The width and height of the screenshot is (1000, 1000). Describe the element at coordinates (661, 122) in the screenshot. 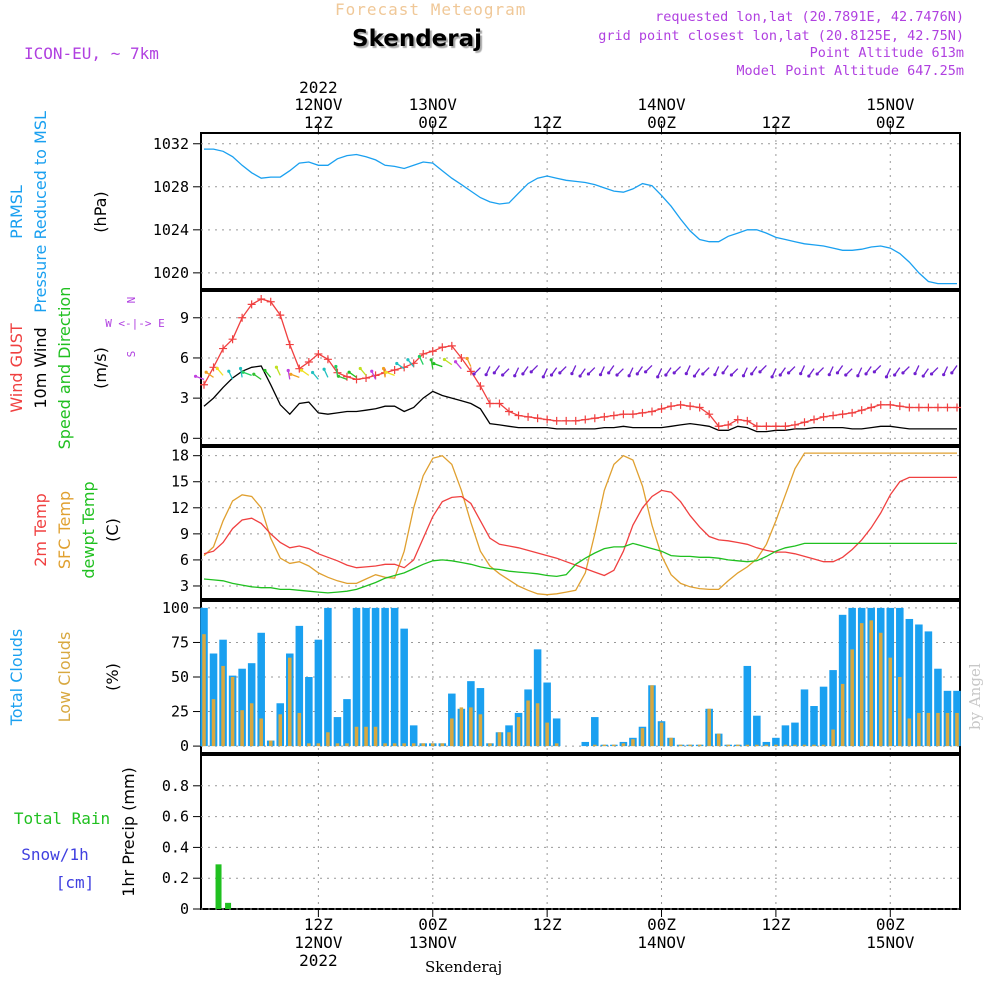

I see `top-axis-hour-3: 00Z` at that location.